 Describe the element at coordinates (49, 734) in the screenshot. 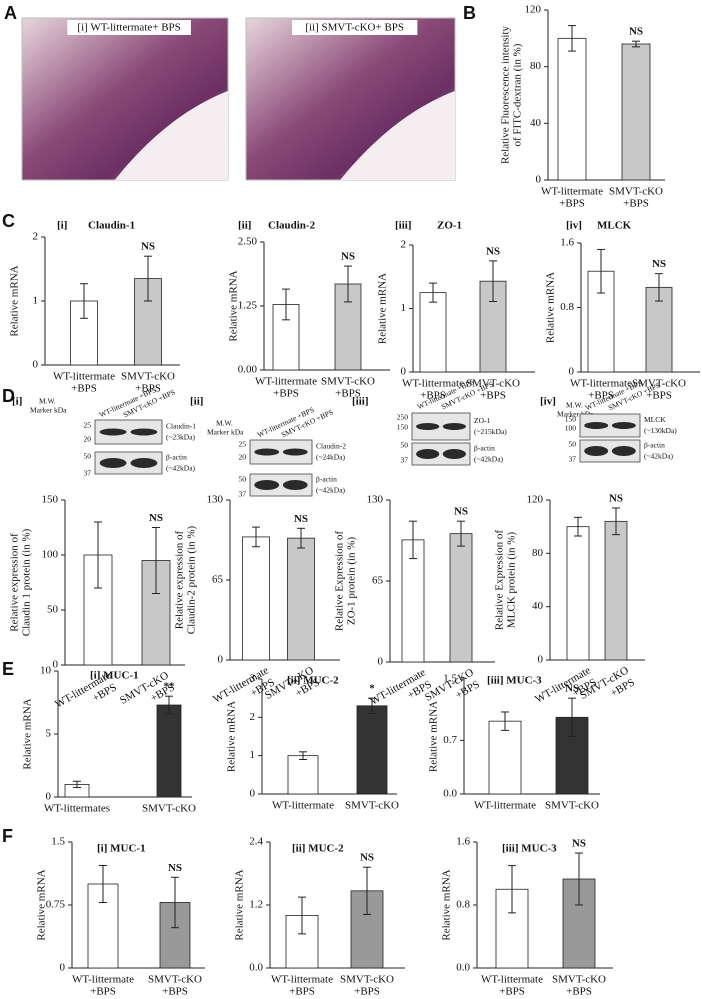

I see `y-tick-label: 5` at that location.